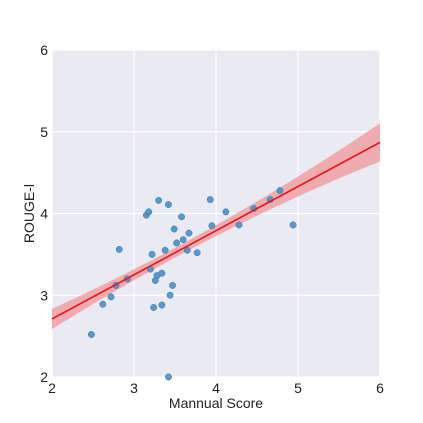  Describe the element at coordinates (44, 377) in the screenshot. I see `y-tick-label: 2` at that location.